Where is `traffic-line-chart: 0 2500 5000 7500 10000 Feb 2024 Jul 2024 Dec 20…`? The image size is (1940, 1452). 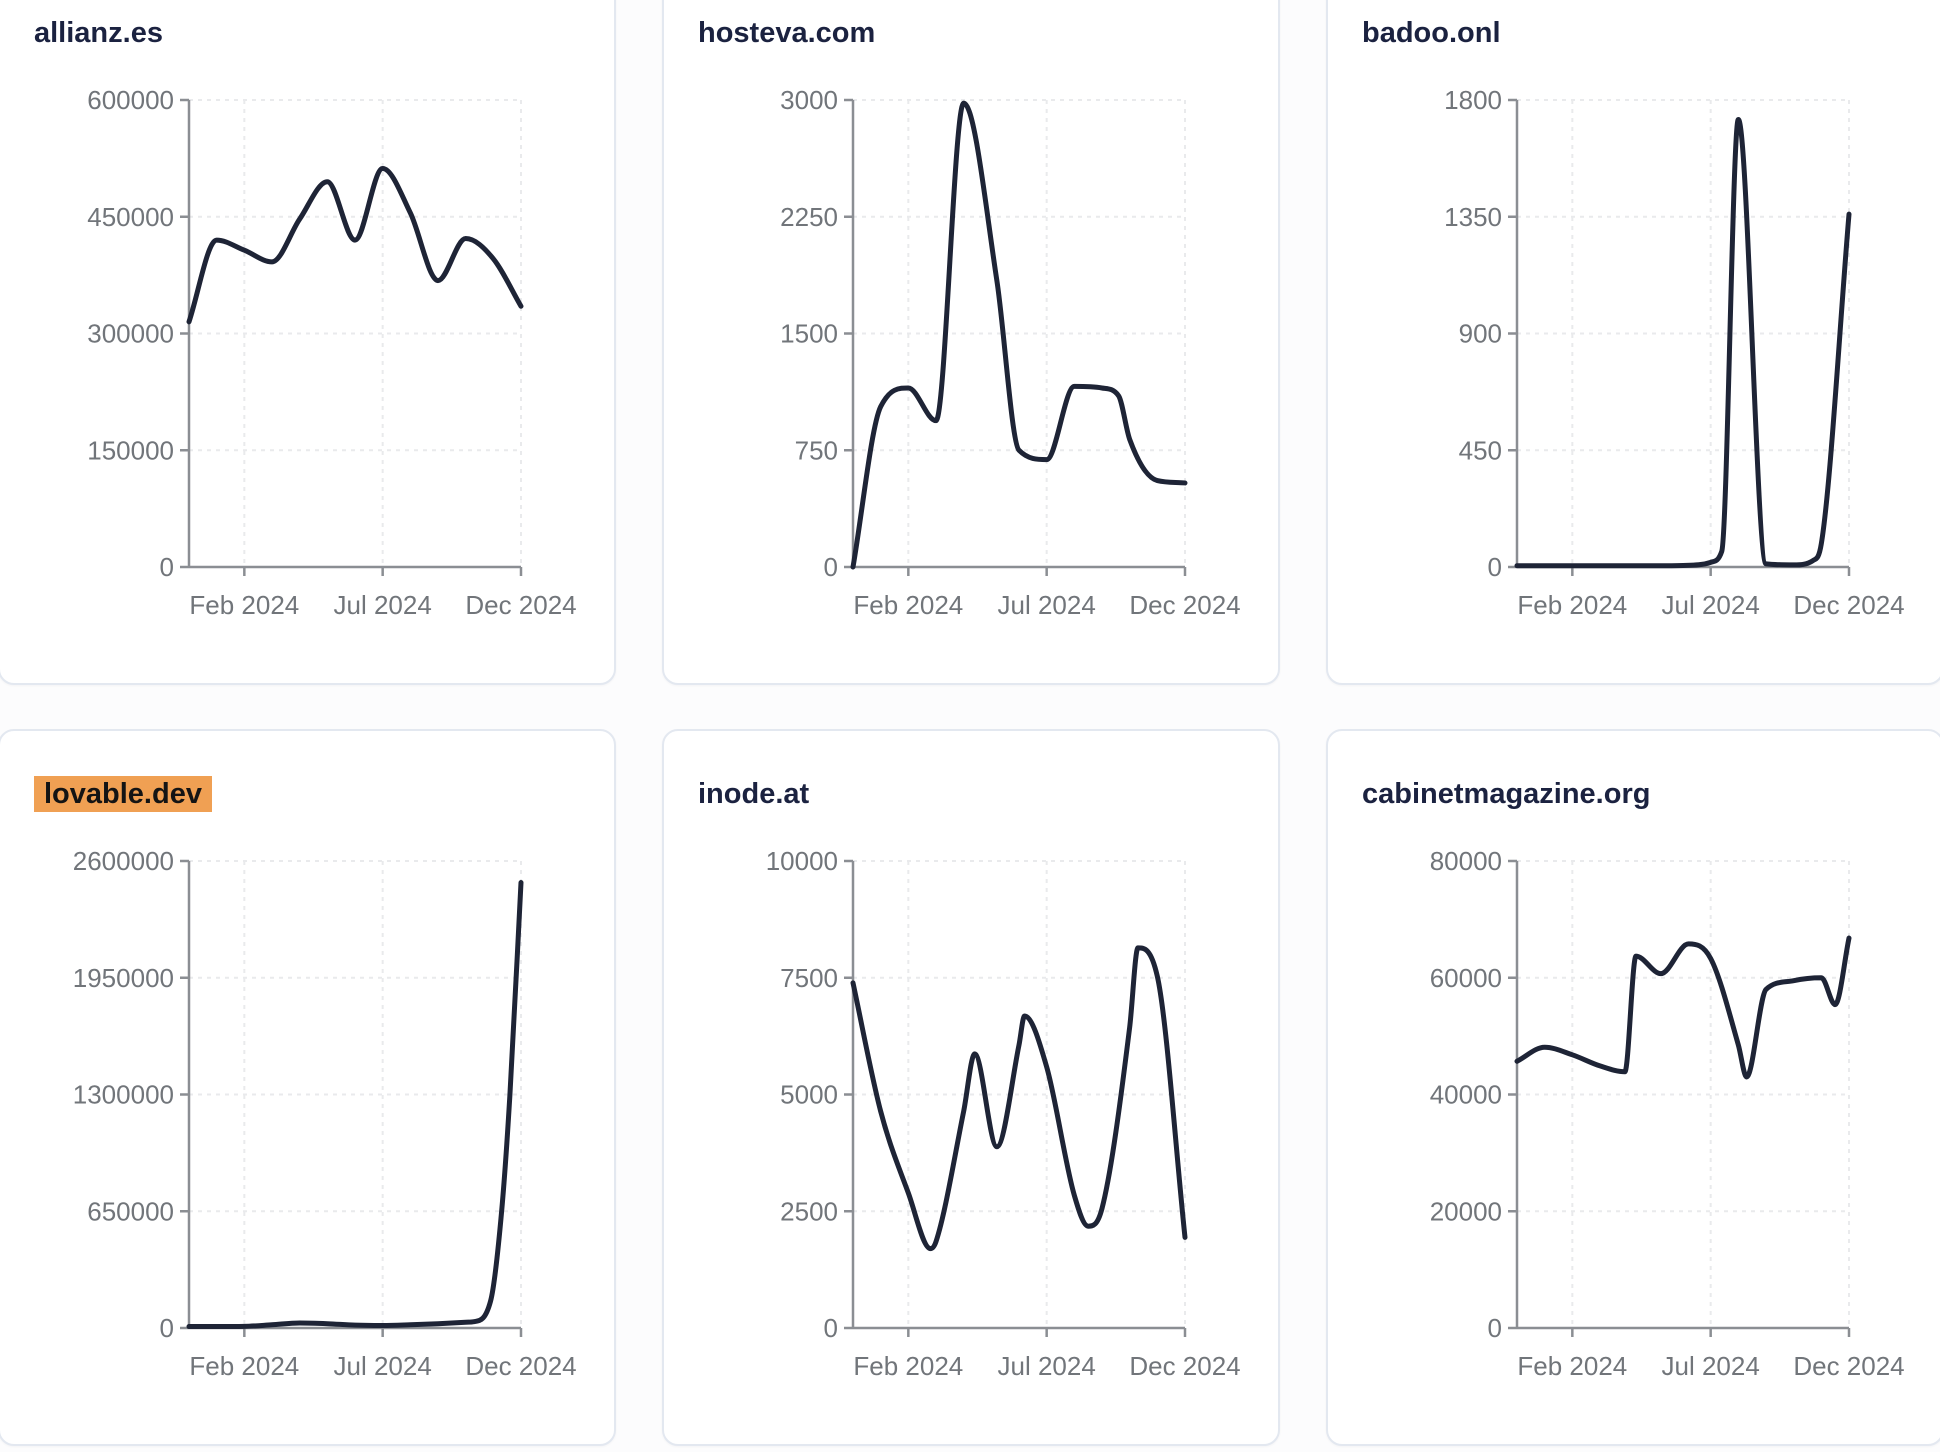 traffic-line-chart: 0 2500 5000 7500 10000 Feb 2024 Jul 2024 Dec 20… is located at coordinates (1003, 1113).